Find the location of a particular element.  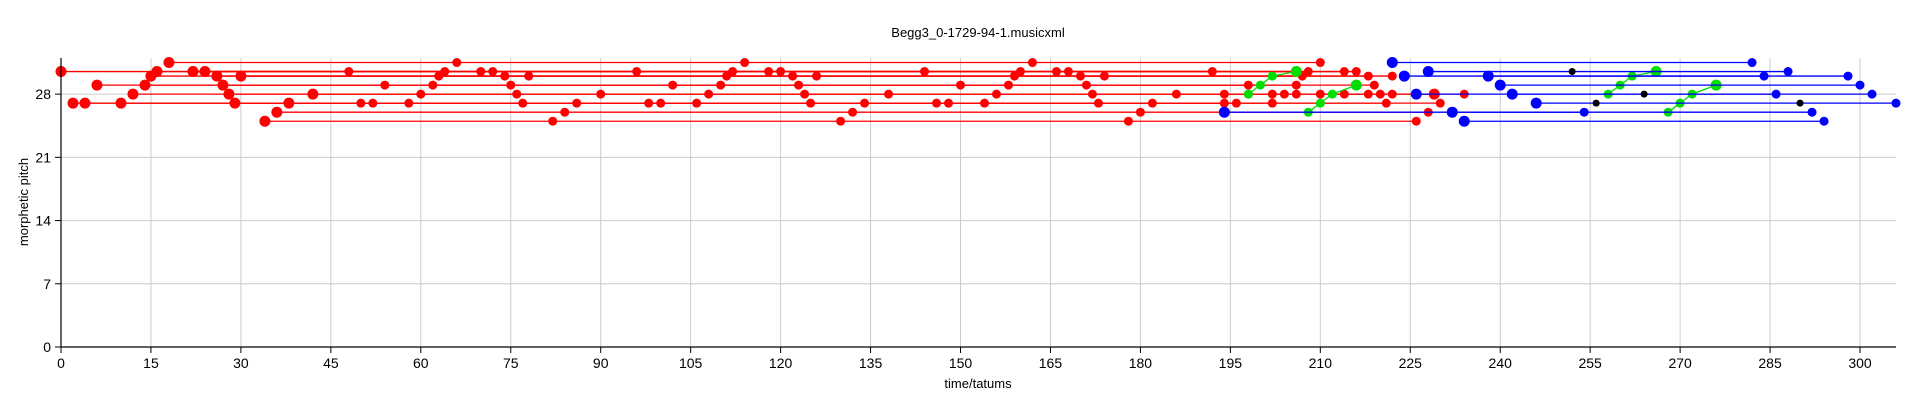

x-tick-label: 165 is located at coordinates (1051, 363).